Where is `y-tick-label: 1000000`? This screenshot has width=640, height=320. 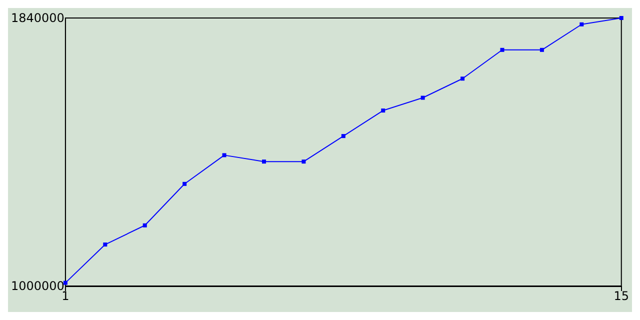
y-tick-label: 1000000 is located at coordinates (37, 286).